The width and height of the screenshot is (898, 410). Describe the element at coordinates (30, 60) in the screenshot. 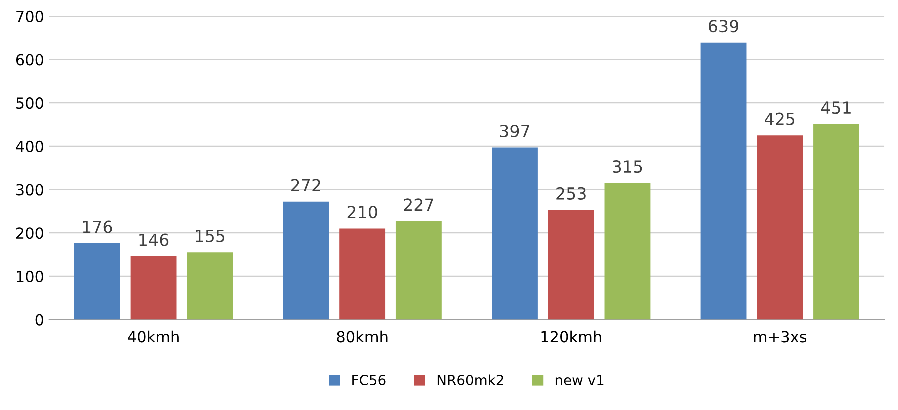

I see `y-tick-label: 600` at that location.